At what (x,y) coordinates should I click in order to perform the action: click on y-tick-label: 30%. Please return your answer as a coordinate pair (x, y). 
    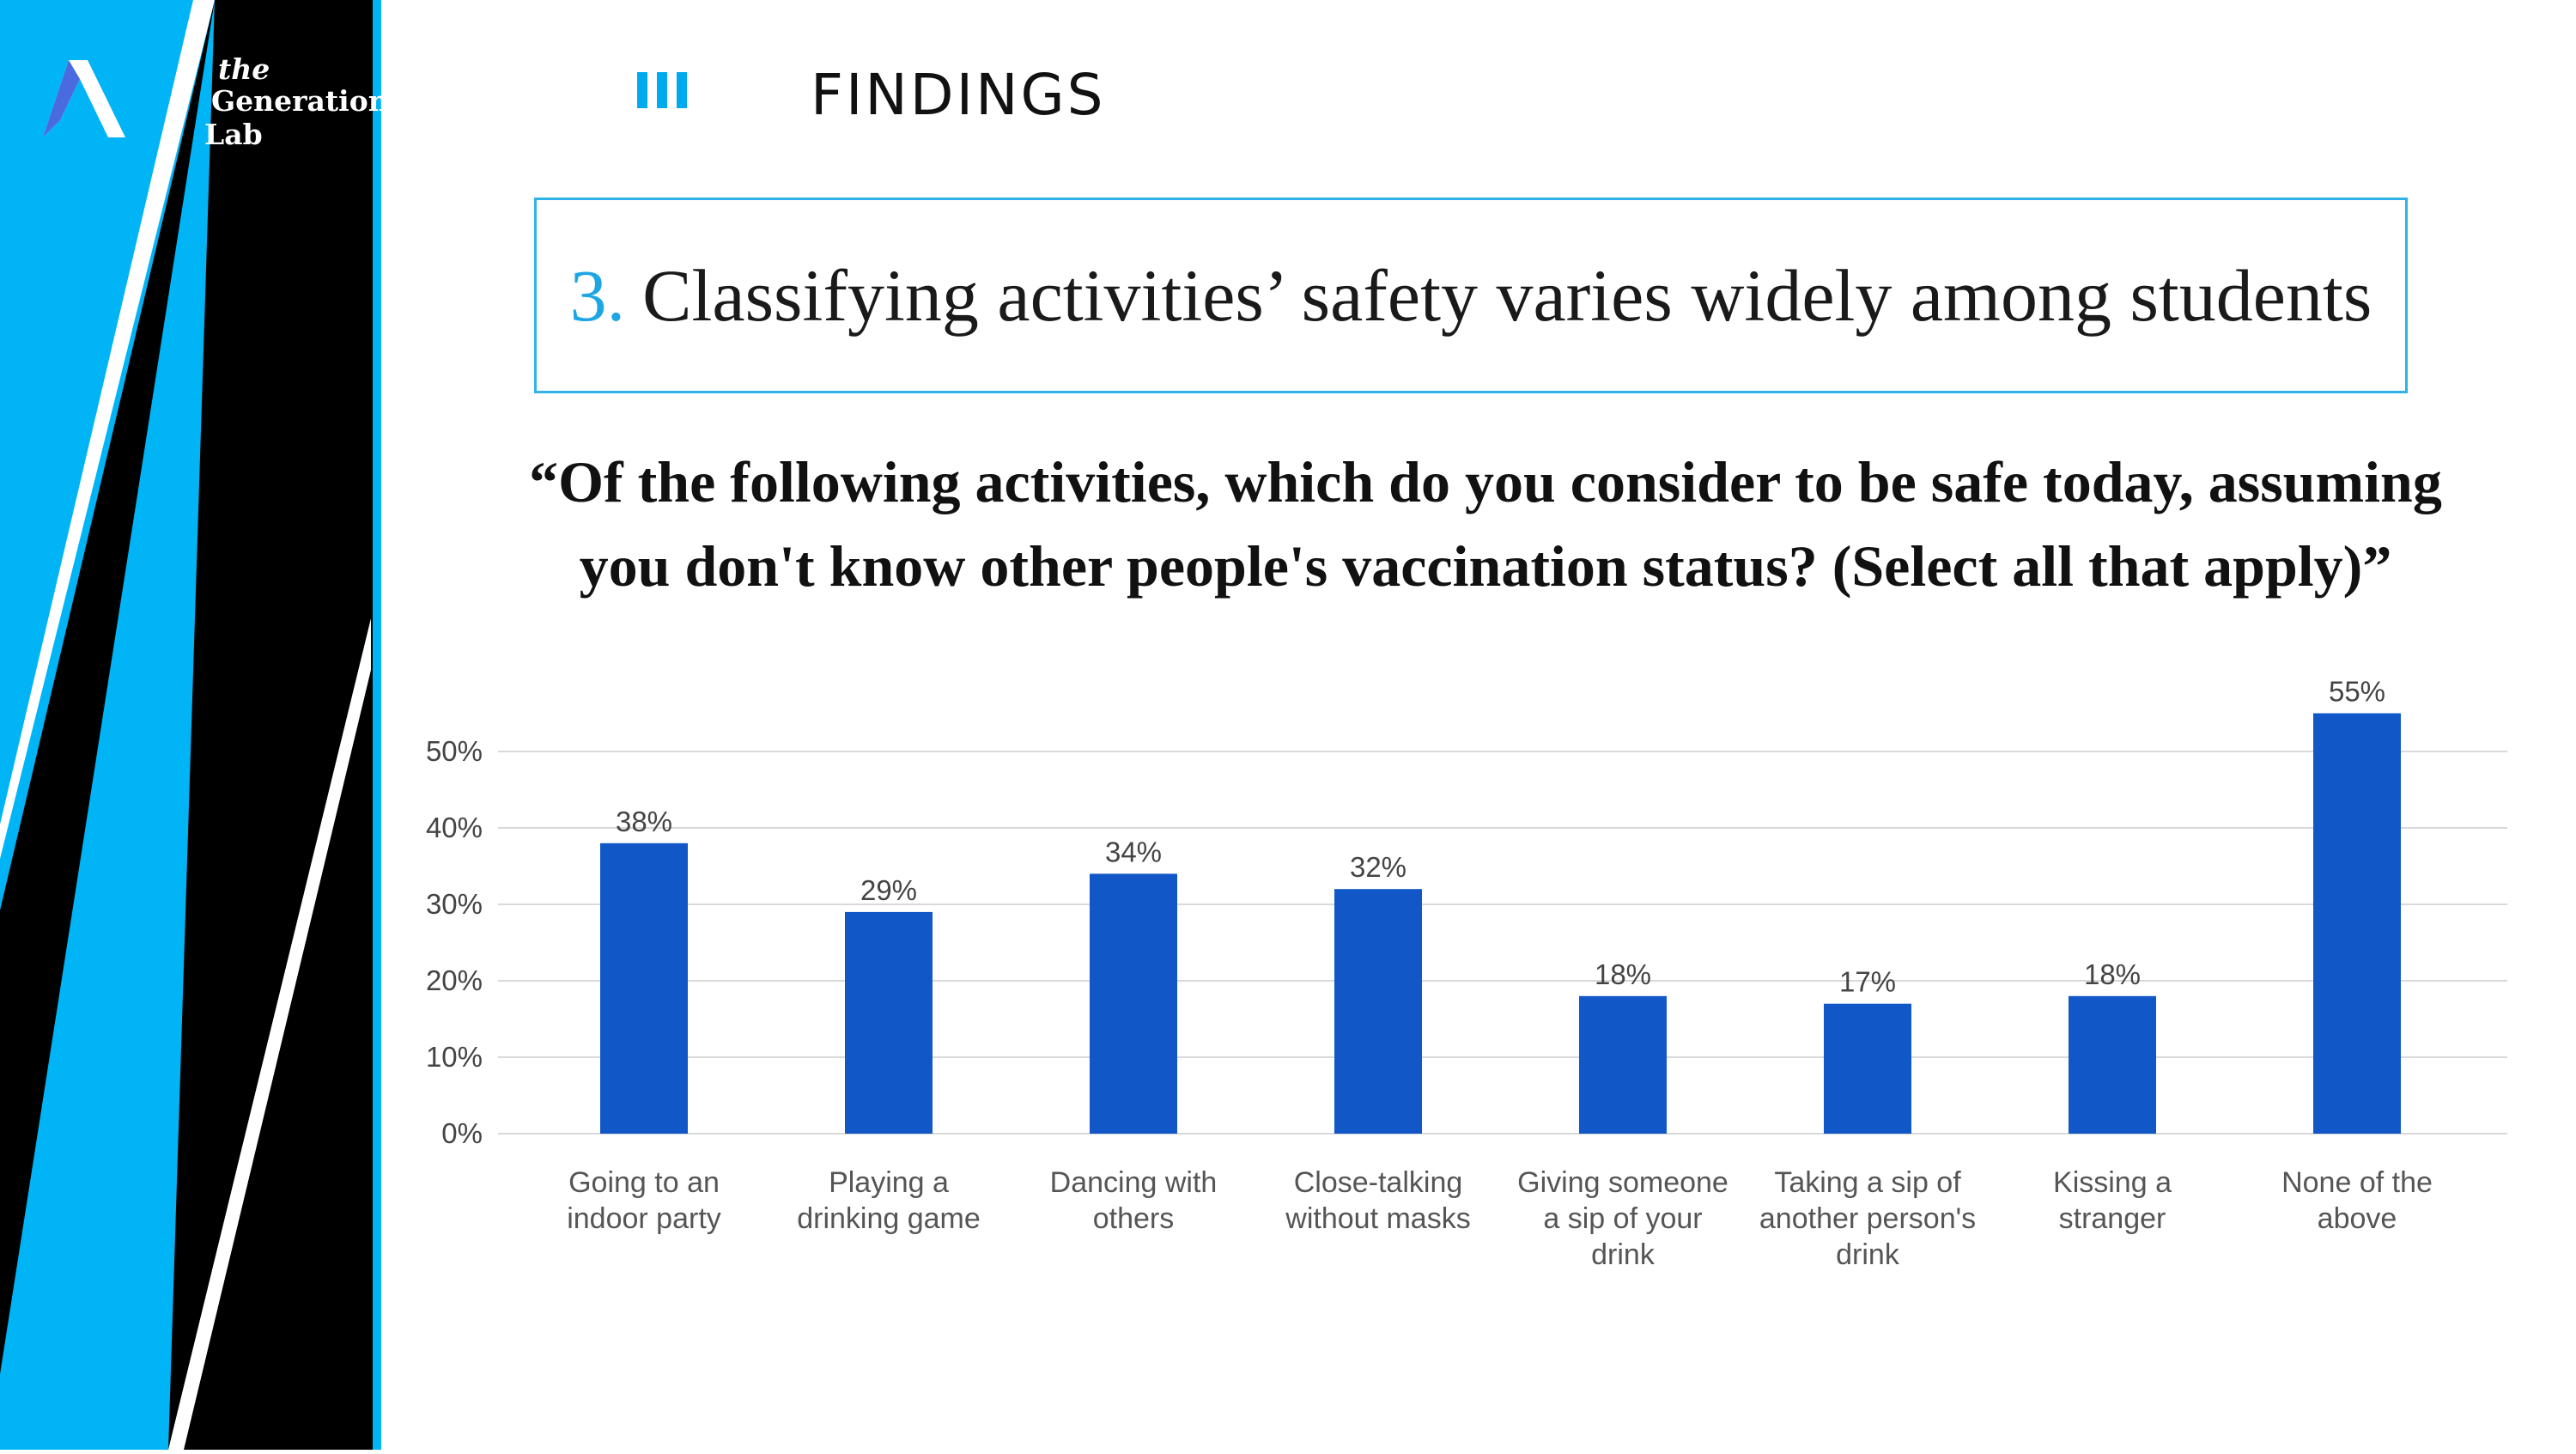
    Looking at the image, I should click on (455, 904).